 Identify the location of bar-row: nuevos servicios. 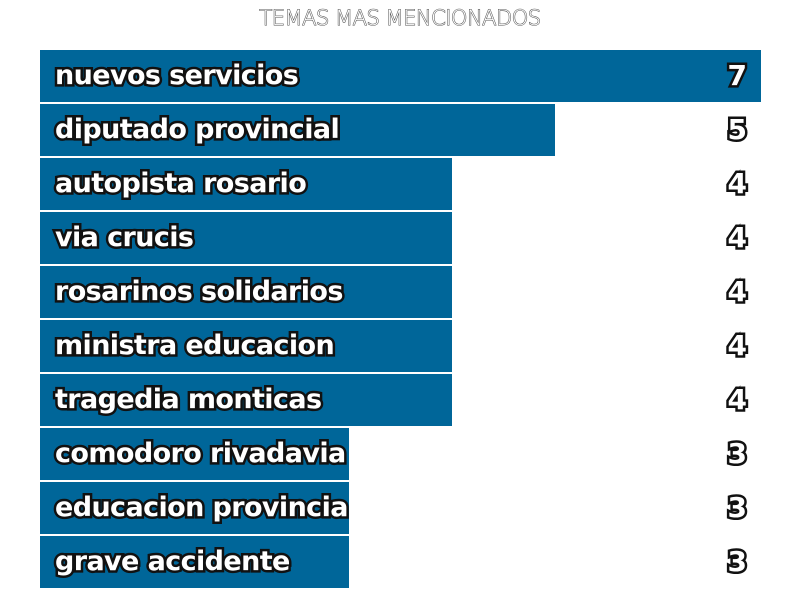
(400, 76).